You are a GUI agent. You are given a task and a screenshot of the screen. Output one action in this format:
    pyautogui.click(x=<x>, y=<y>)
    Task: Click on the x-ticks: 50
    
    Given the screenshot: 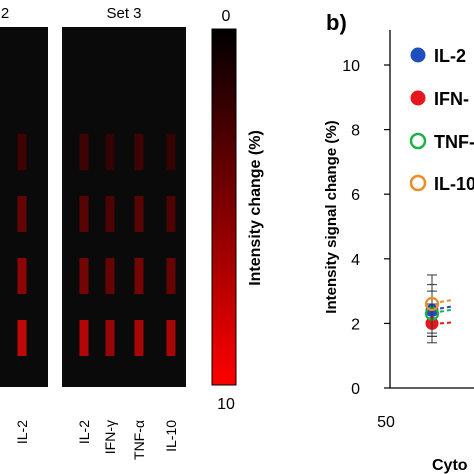 What is the action you would take?
    pyautogui.click(x=386, y=422)
    